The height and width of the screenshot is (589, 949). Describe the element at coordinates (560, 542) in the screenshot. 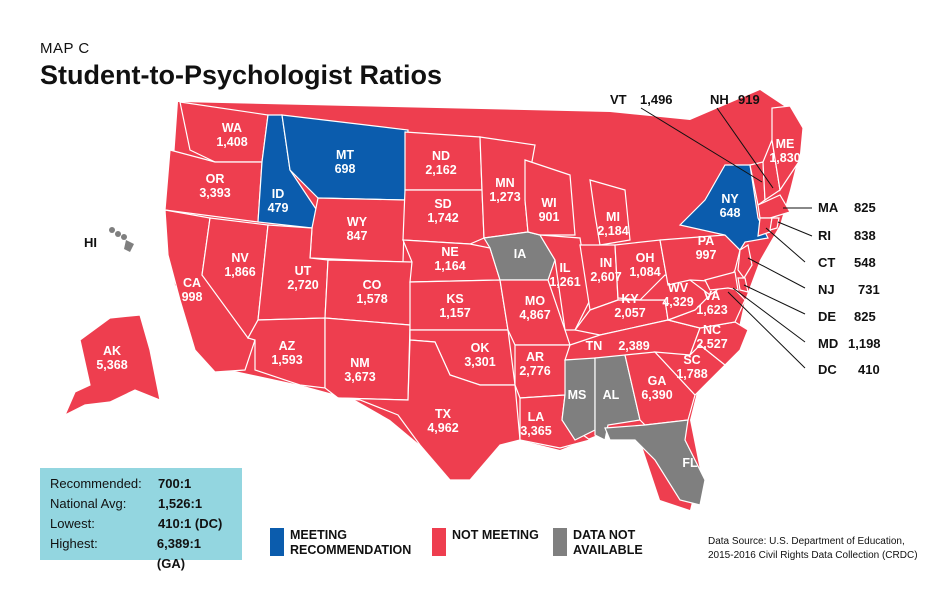

I see `legend-swatch-not-available` at that location.